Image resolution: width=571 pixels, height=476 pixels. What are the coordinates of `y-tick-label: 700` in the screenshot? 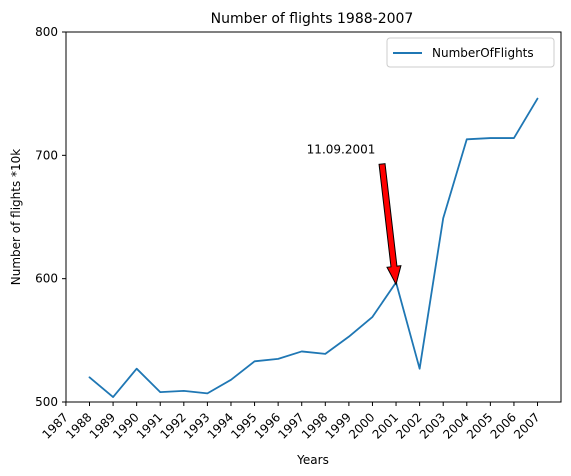 It's located at (46, 155).